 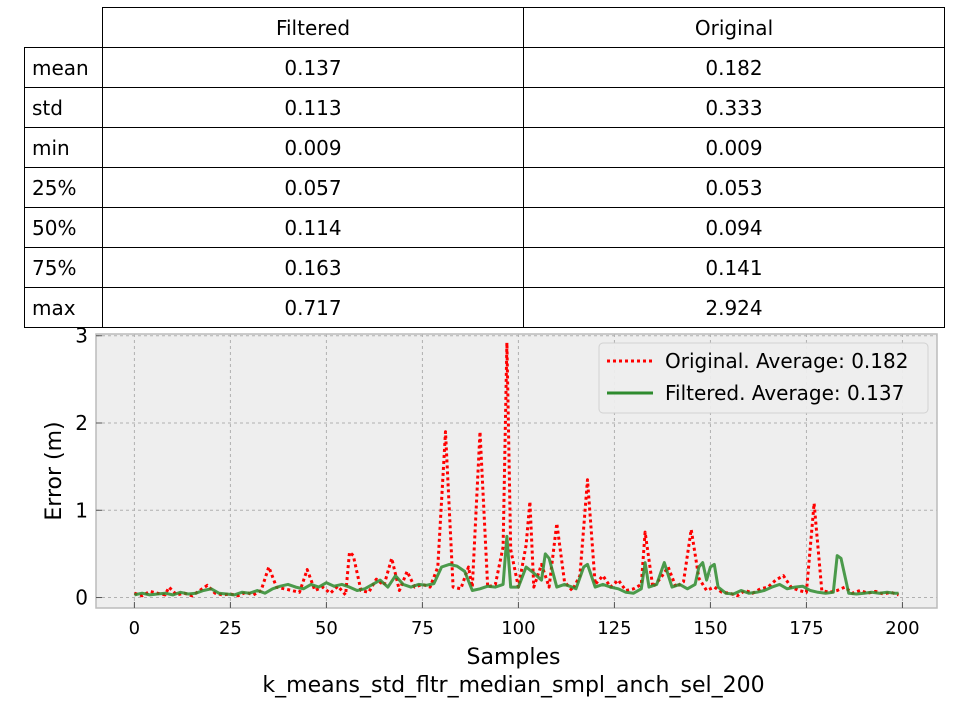 I want to click on table-row: max 0.717 2.924, so click(x=484, y=307).